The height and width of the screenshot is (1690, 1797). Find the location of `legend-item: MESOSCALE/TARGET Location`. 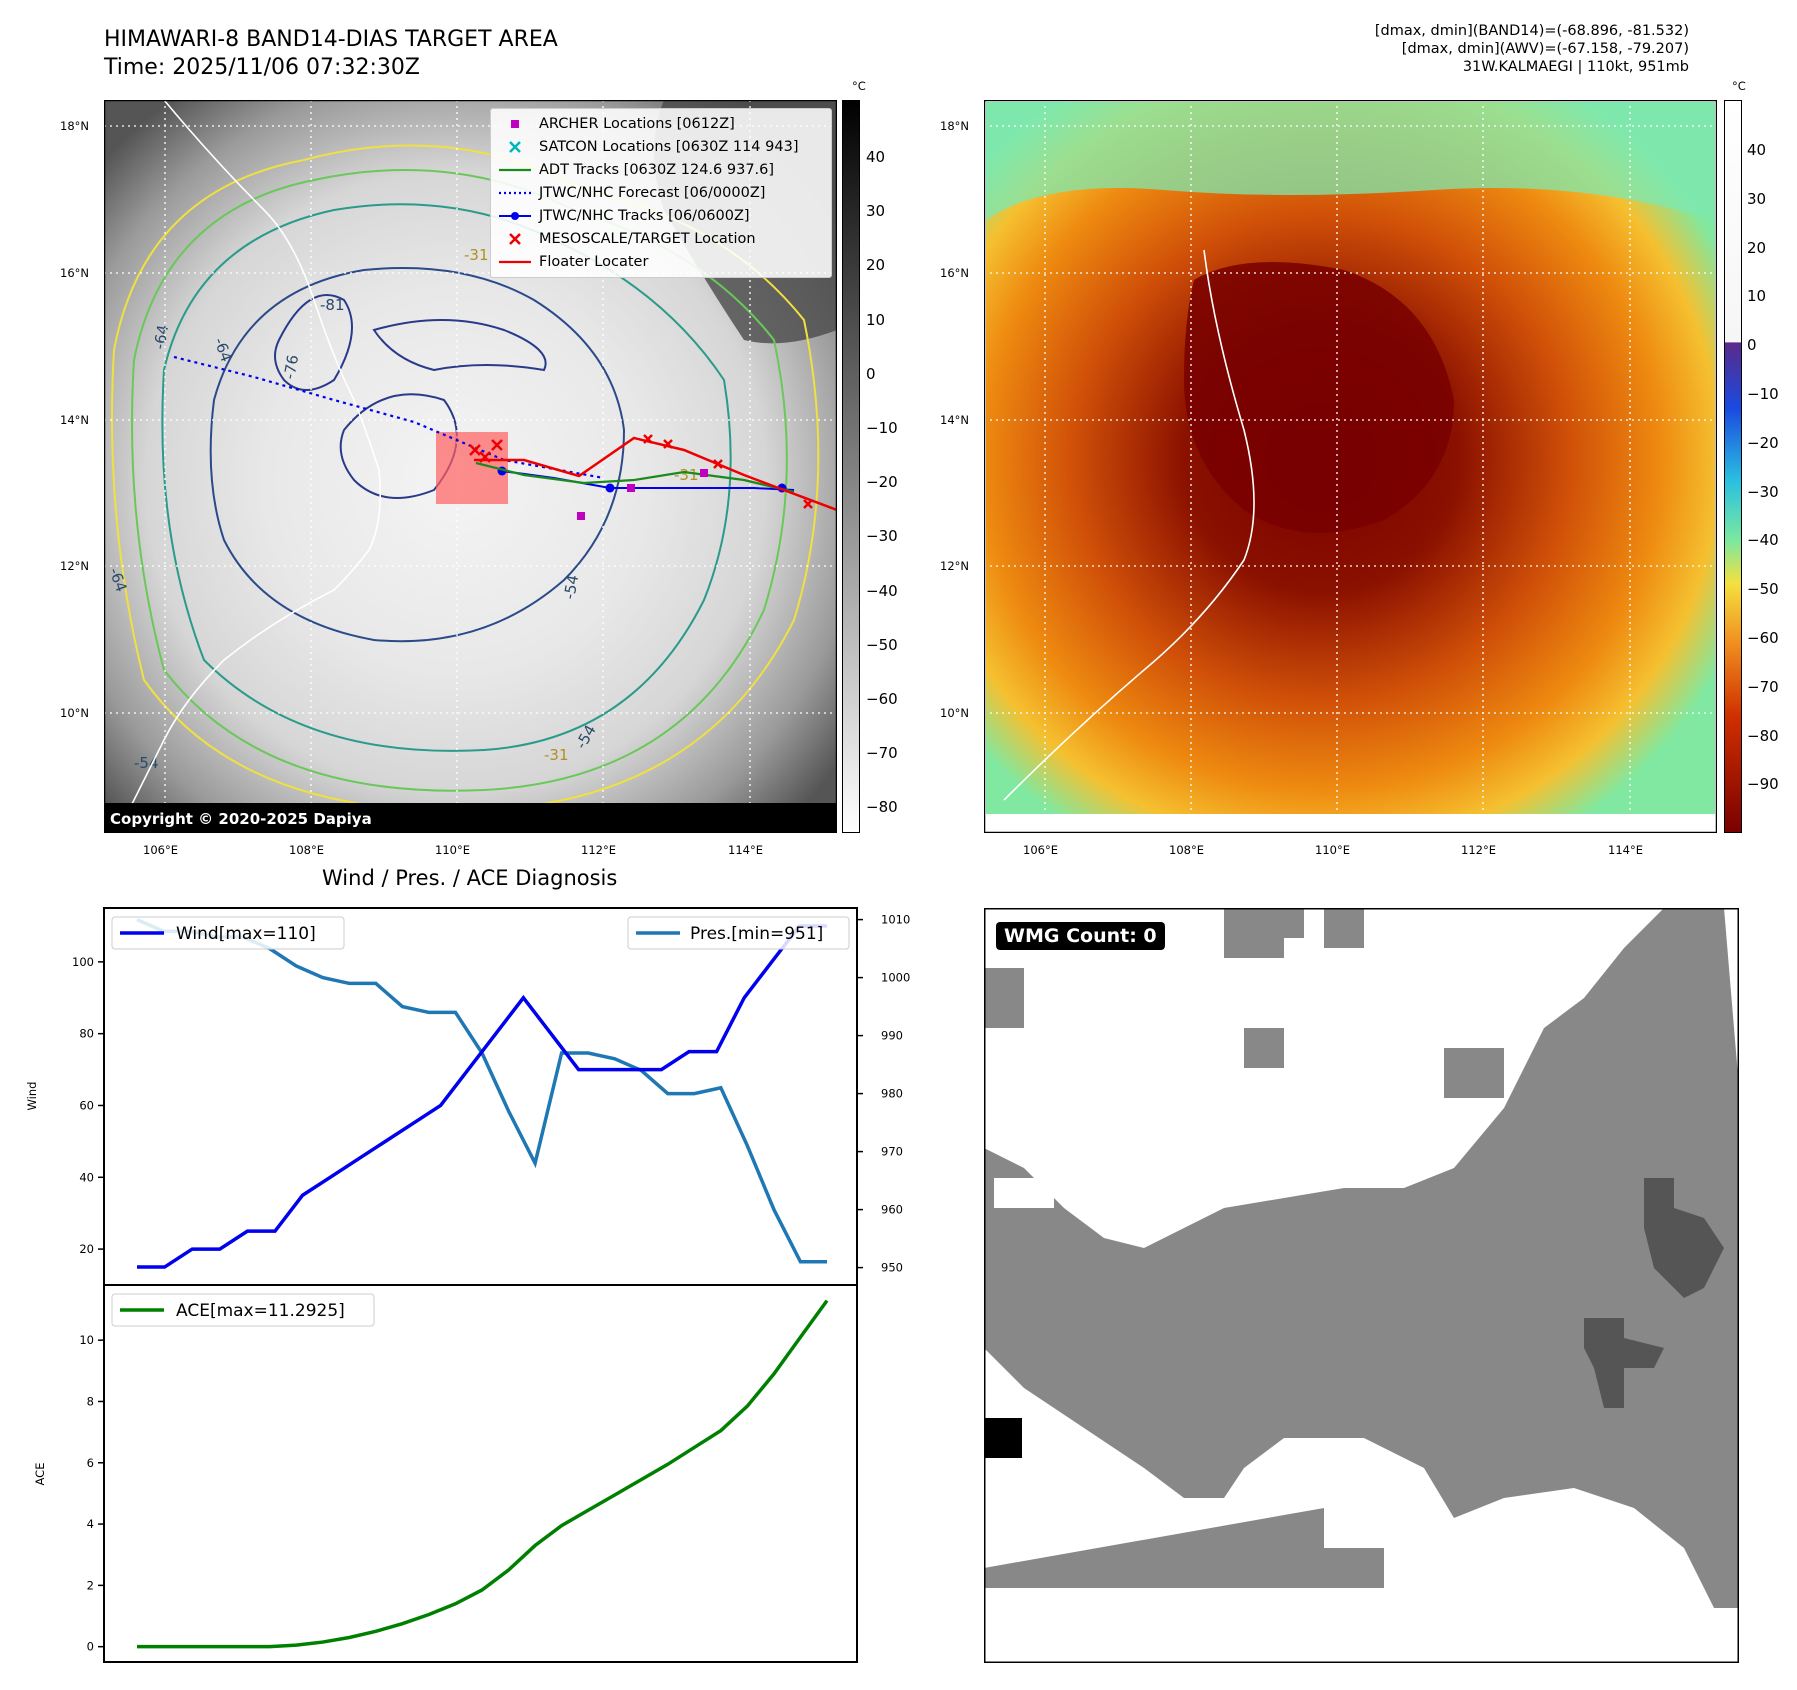

legend-item: MESOSCALE/TARGET Location is located at coordinates (661, 239).